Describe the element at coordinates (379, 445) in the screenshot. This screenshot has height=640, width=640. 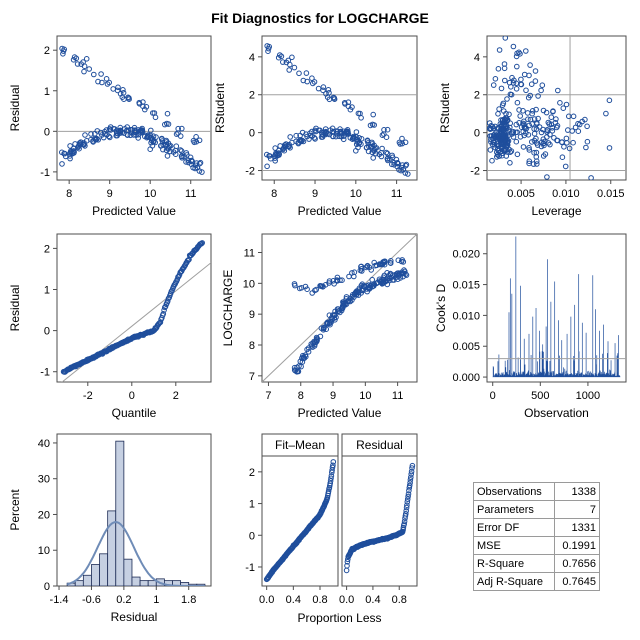
I see `panel-header` at that location.